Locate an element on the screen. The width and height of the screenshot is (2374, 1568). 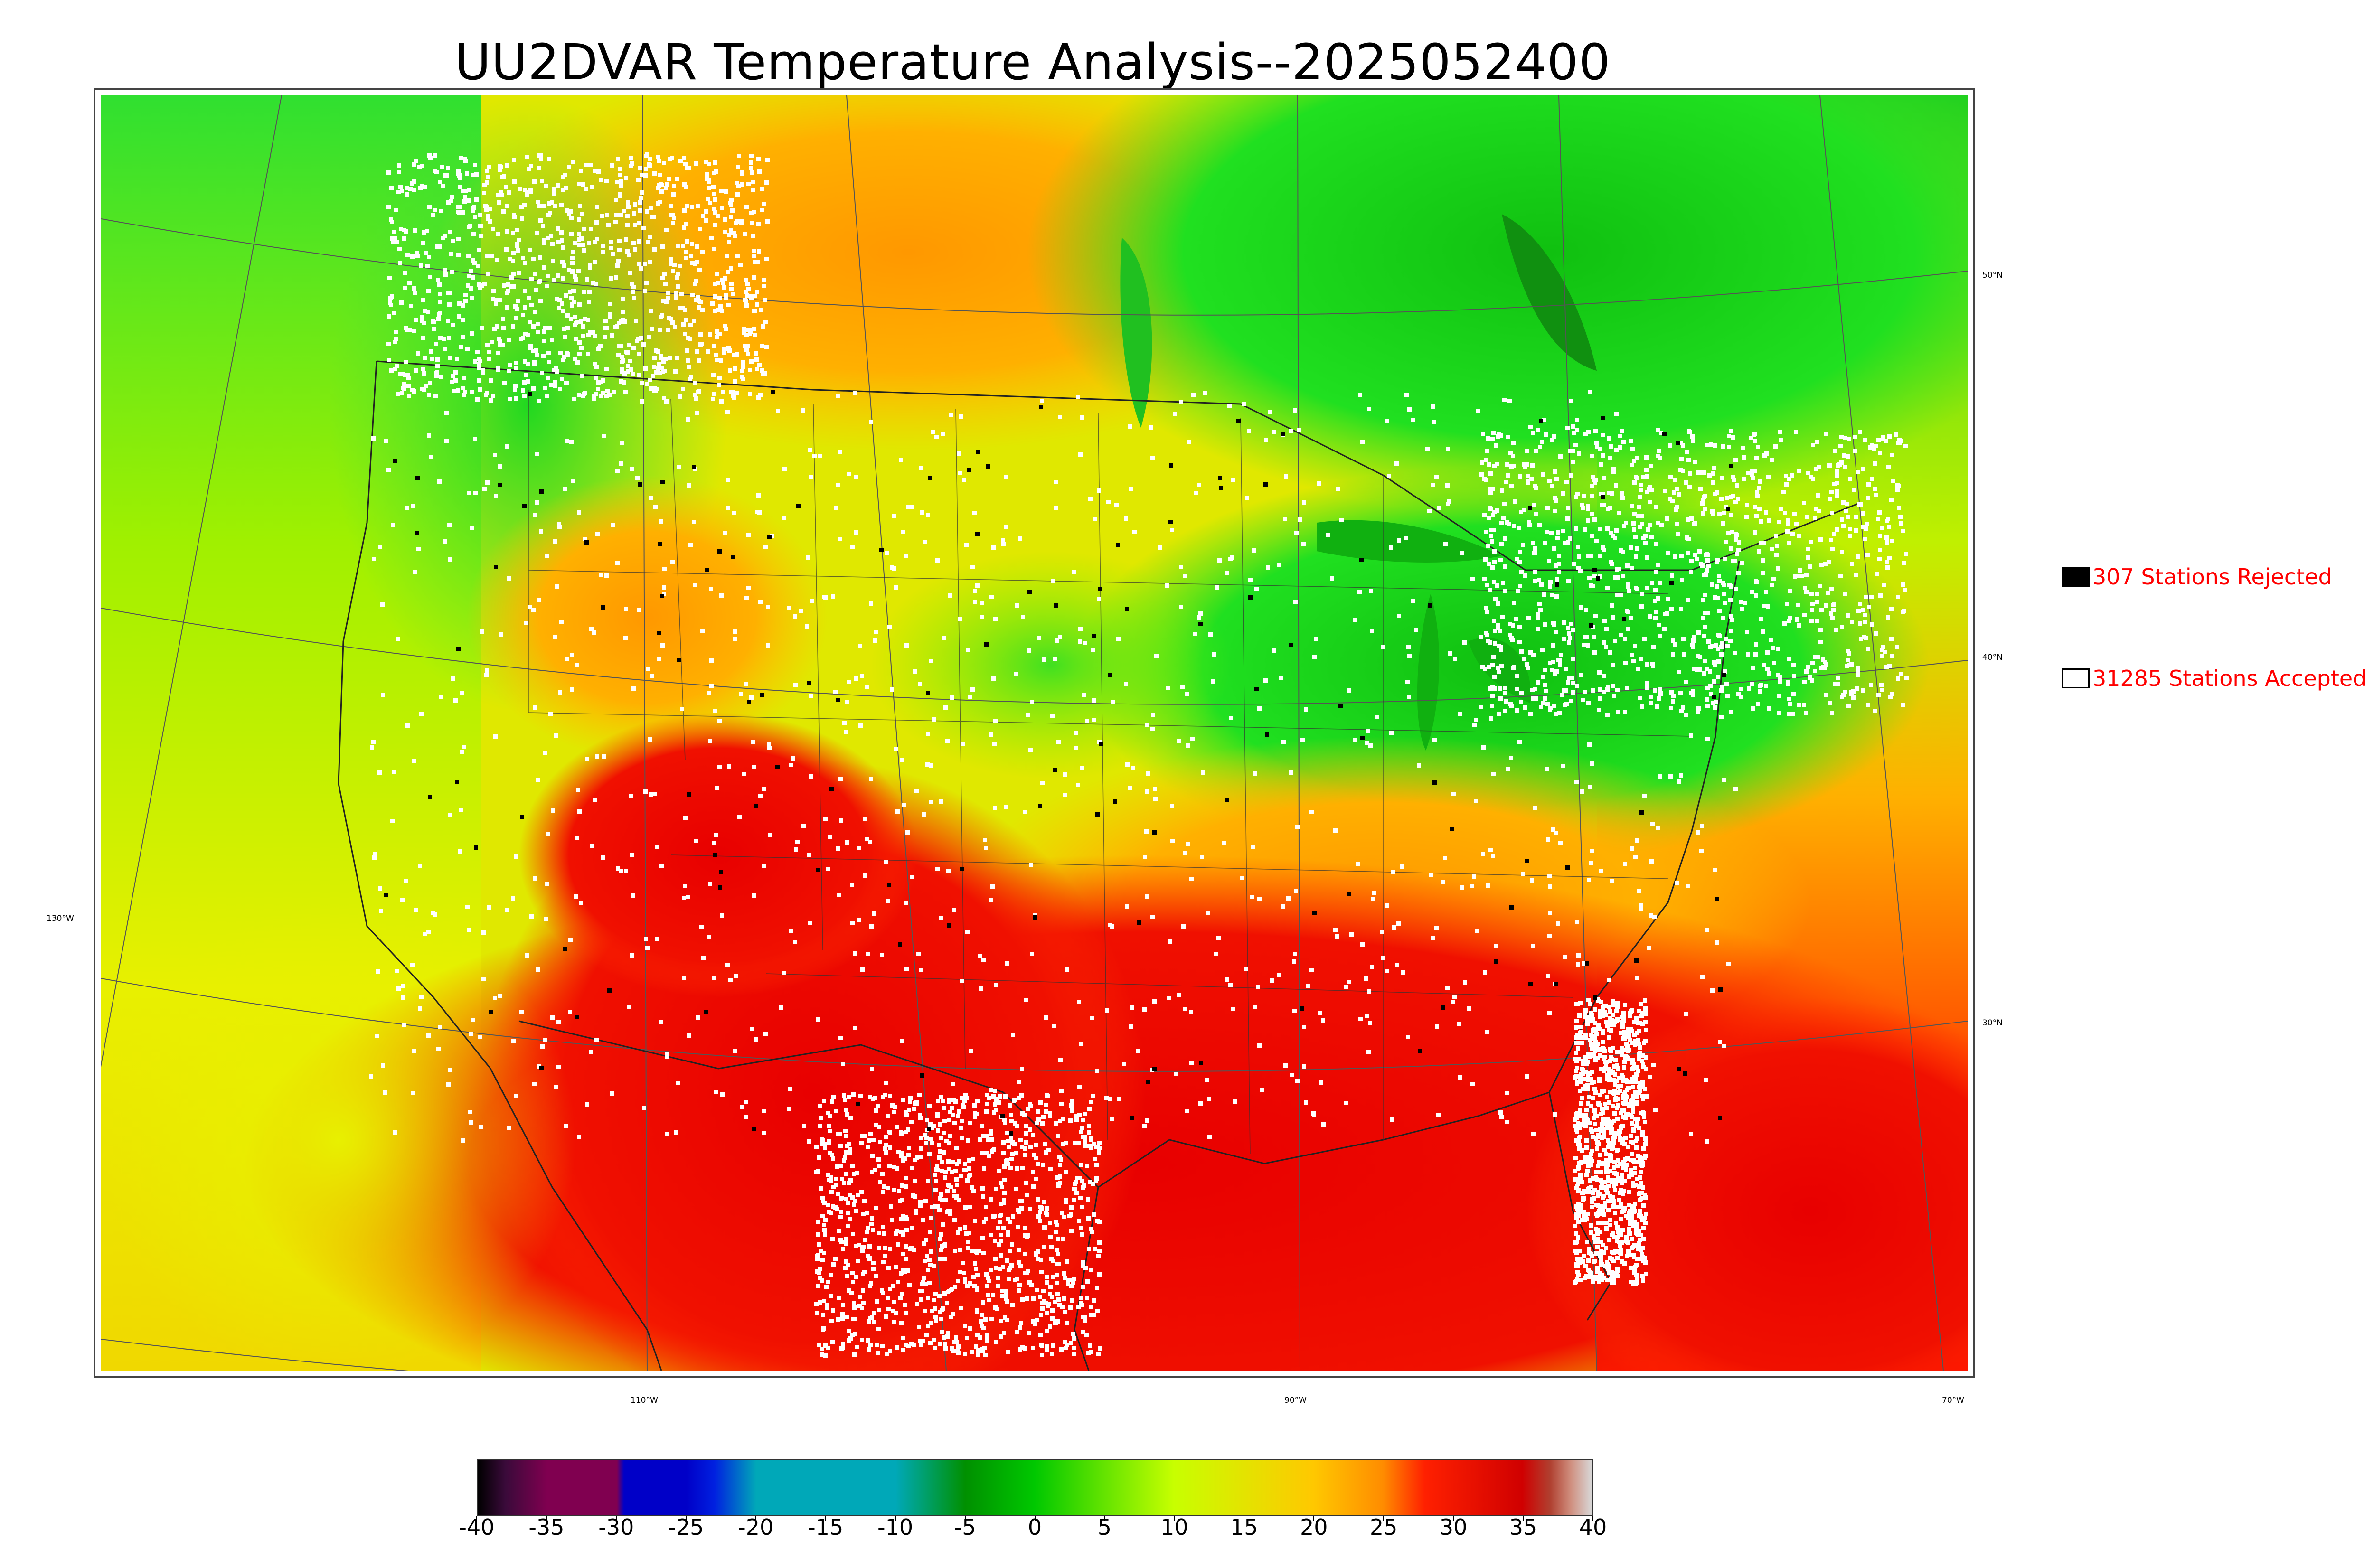
colorbar-tick-label: -5 is located at coordinates (965, 1527).